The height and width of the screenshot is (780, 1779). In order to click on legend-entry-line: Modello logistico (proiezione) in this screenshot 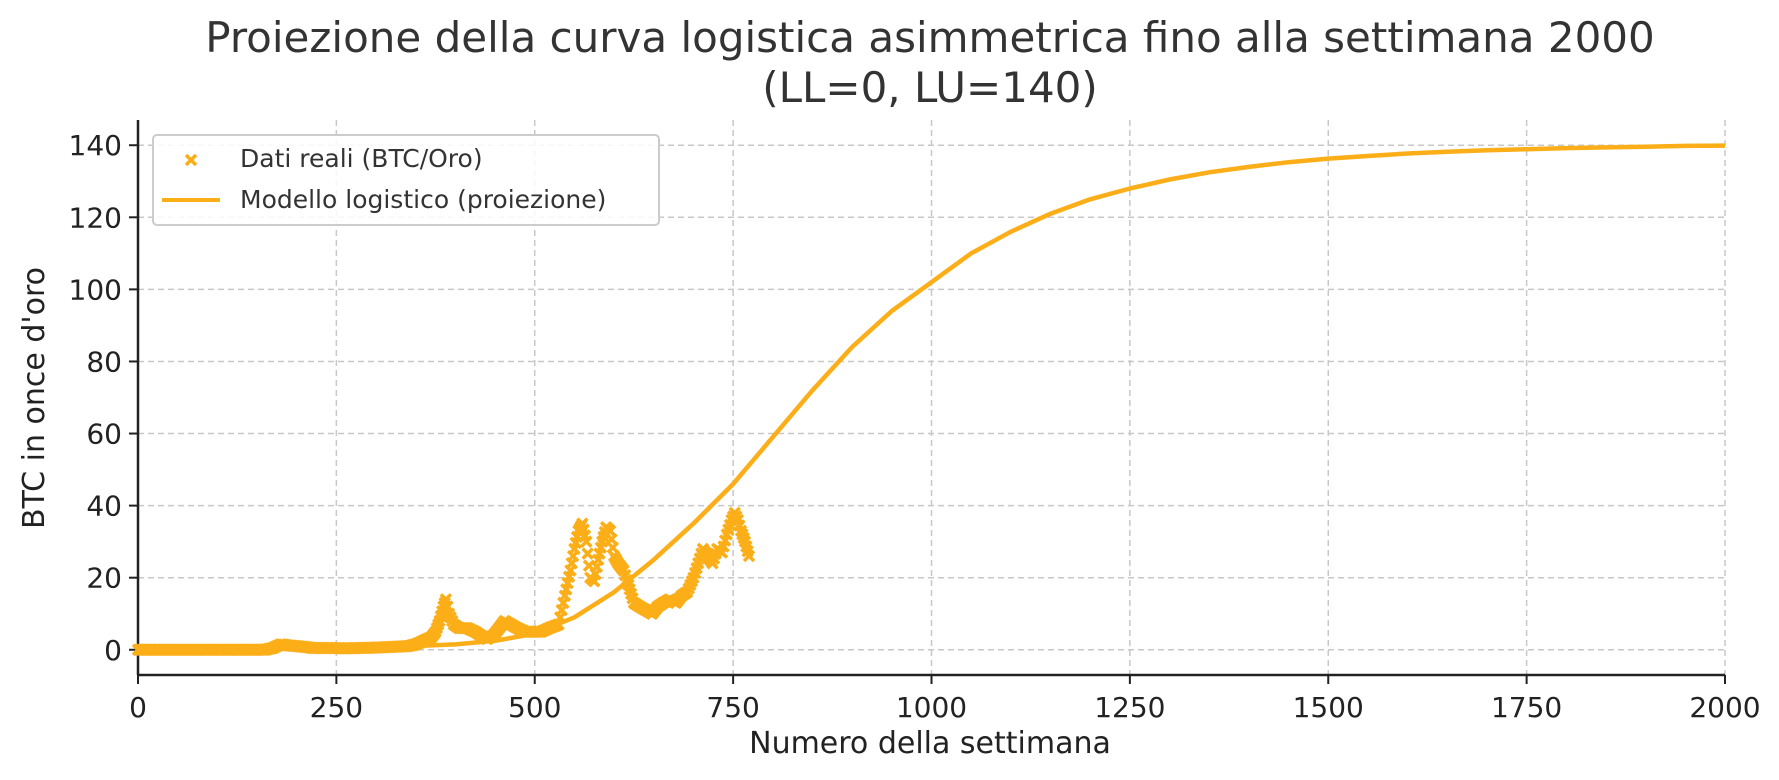, I will do `click(423, 199)`.